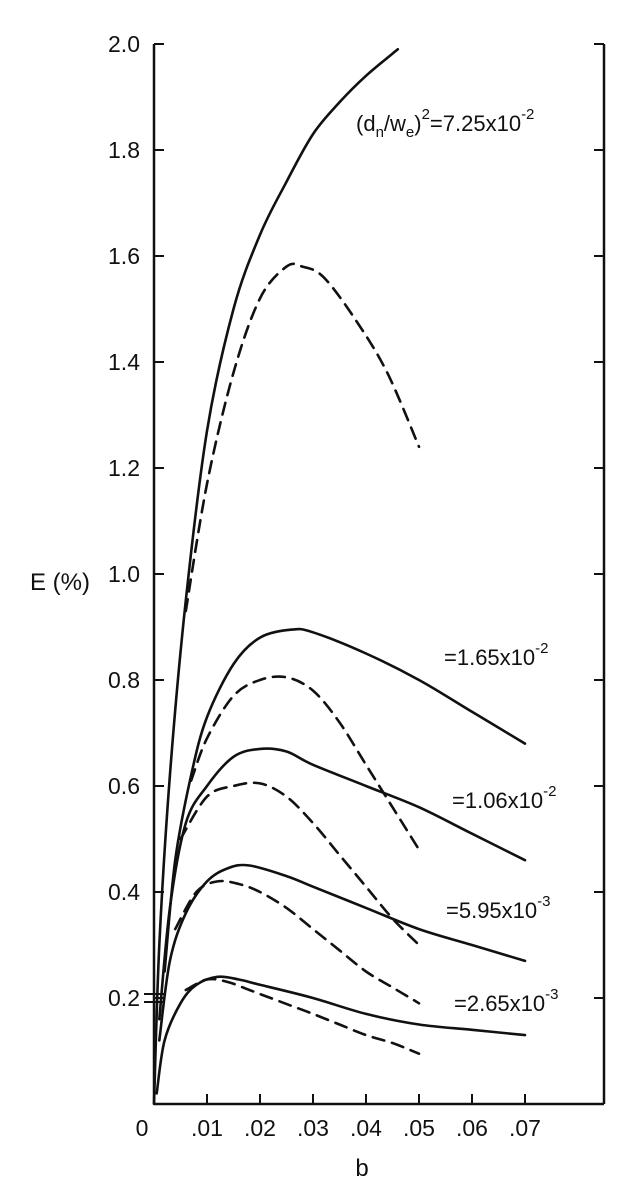 The width and height of the screenshot is (634, 1191). What do you see at coordinates (142, 1128) in the screenshot?
I see `x-tick-label: 0` at bounding box center [142, 1128].